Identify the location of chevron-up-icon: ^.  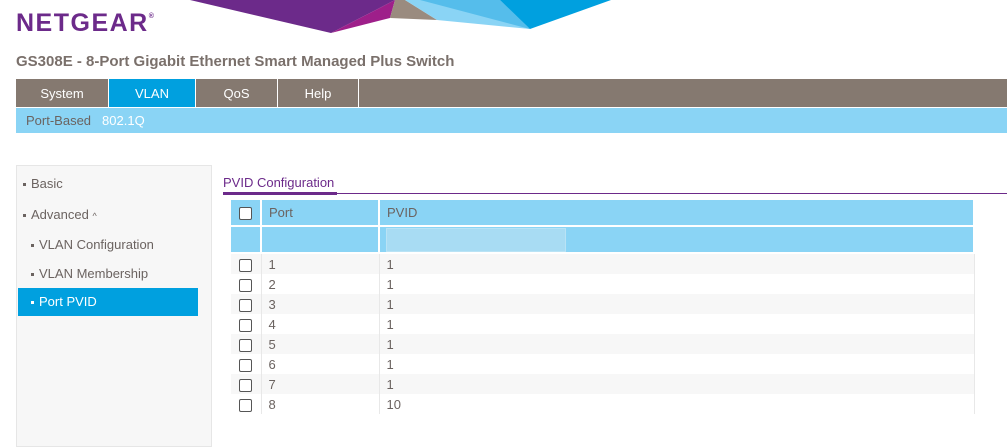
(94, 216).